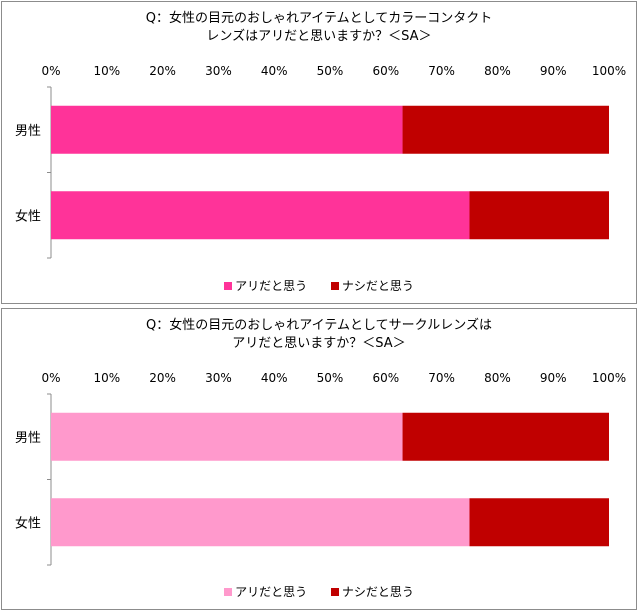 Image resolution: width=640 pixels, height=612 pixels. I want to click on chart-1-x-tick-label: 30%, so click(218, 71).